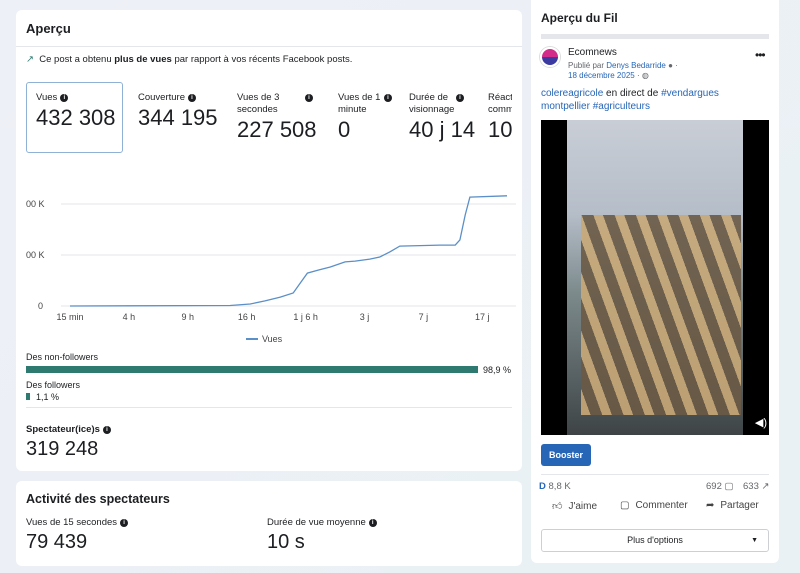  What do you see at coordinates (288, 251) in the screenshot?
I see `views-series-line` at bounding box center [288, 251].